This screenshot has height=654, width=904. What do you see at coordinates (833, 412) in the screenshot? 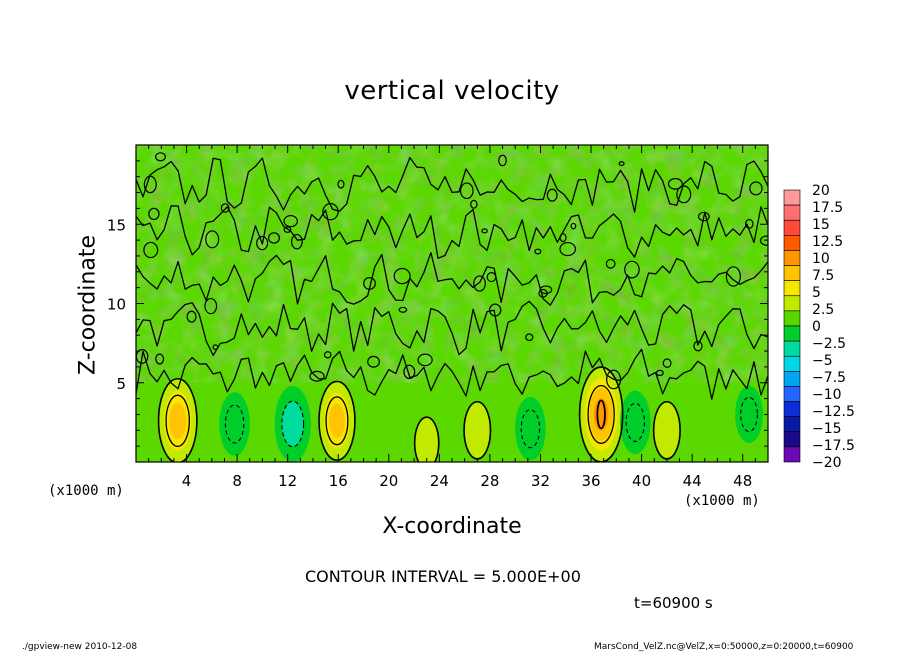
I see `colorbar-label: −12.5` at bounding box center [833, 412].